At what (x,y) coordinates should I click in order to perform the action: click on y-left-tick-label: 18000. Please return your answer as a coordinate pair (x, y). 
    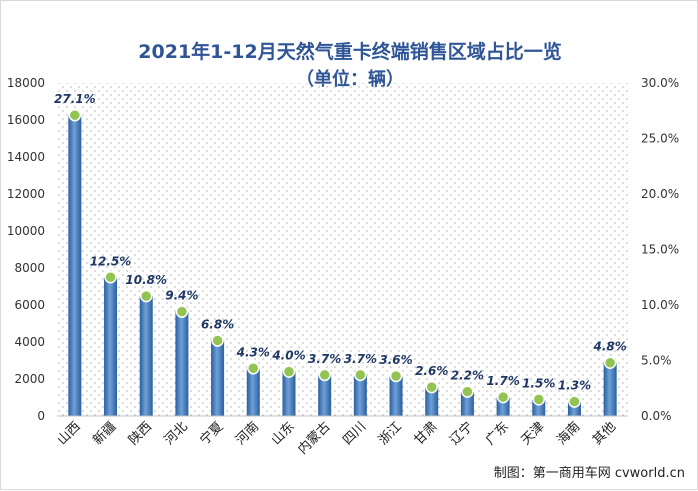
    Looking at the image, I should click on (26, 83).